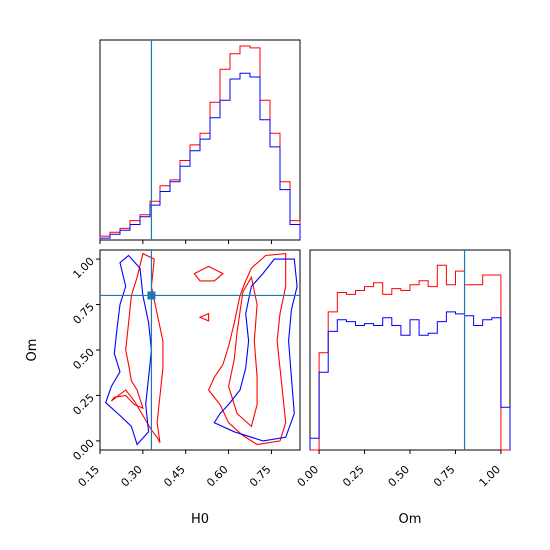  I want to click on x-tick-label: 0.30, so click(131, 476).